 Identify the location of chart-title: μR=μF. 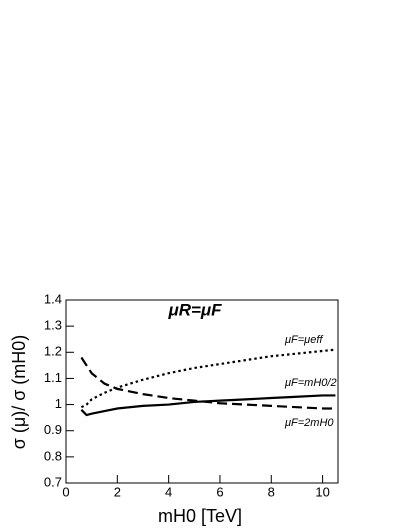
(194, 309).